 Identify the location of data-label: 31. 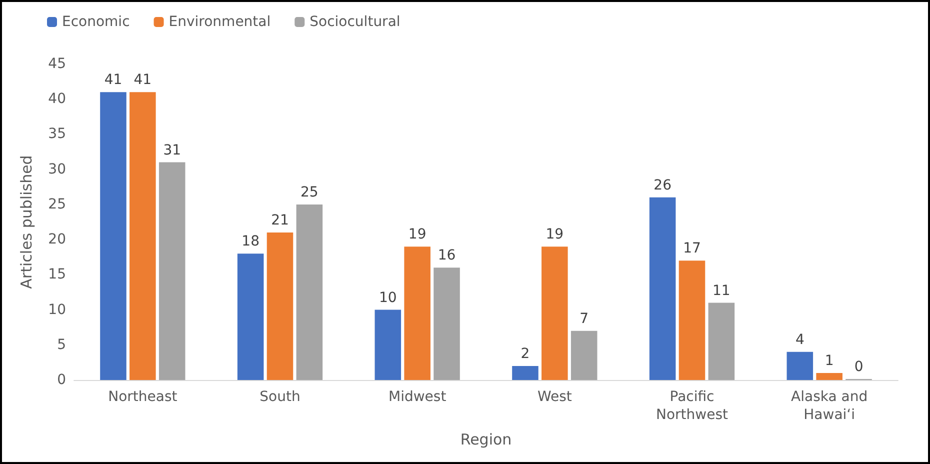
(172, 150).